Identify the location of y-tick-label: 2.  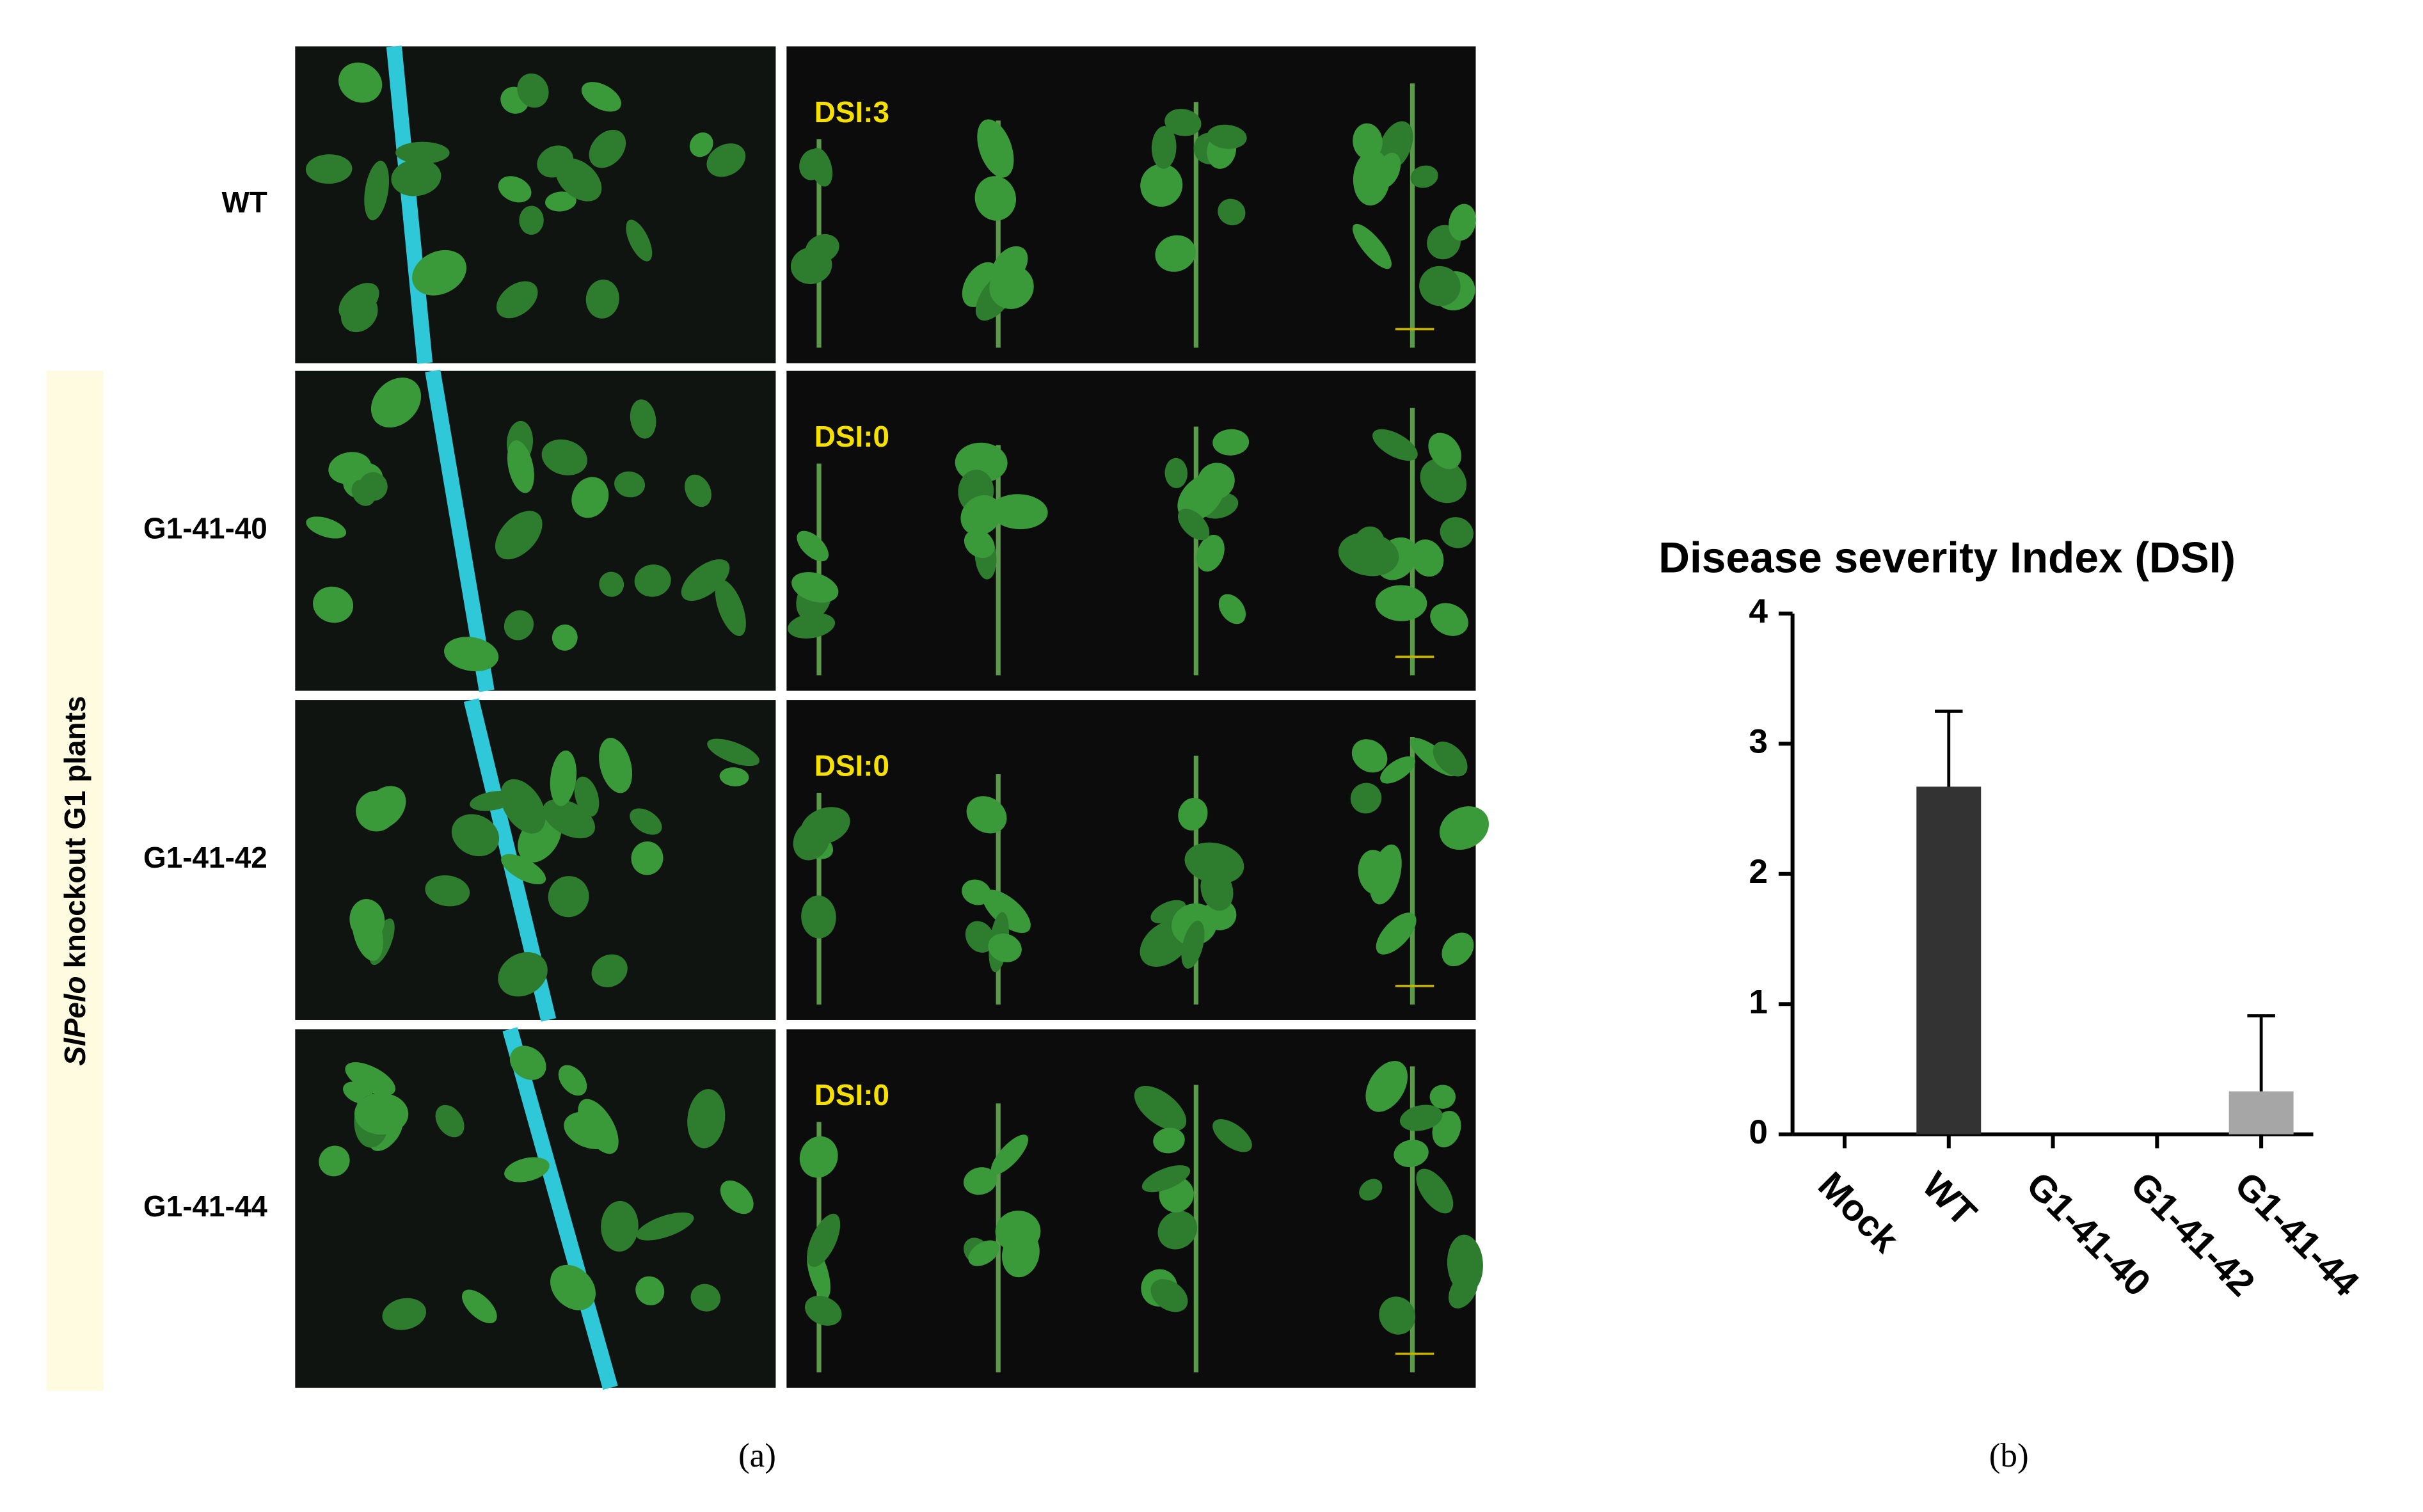
(1758, 872).